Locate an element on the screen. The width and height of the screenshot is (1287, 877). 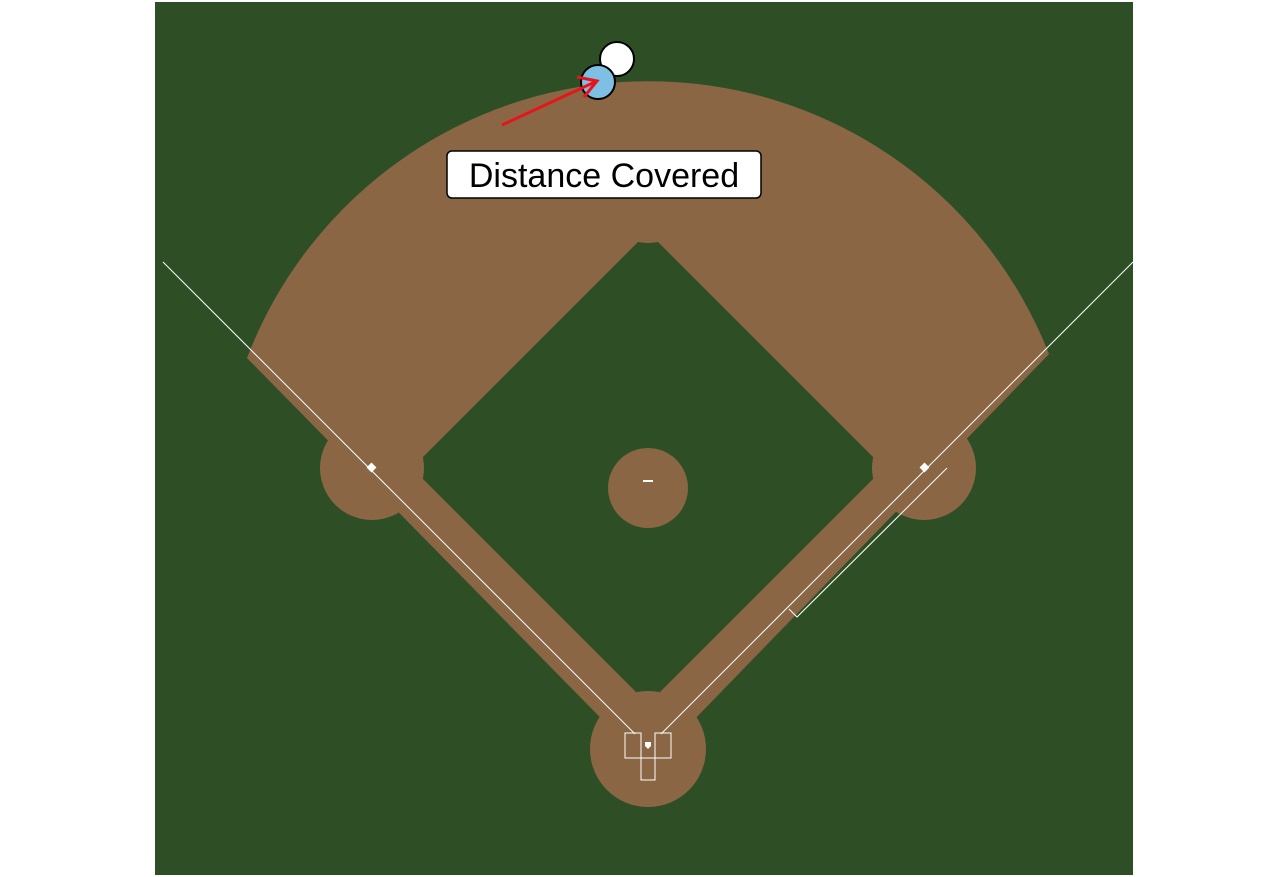
catchers-box is located at coordinates (648, 769).